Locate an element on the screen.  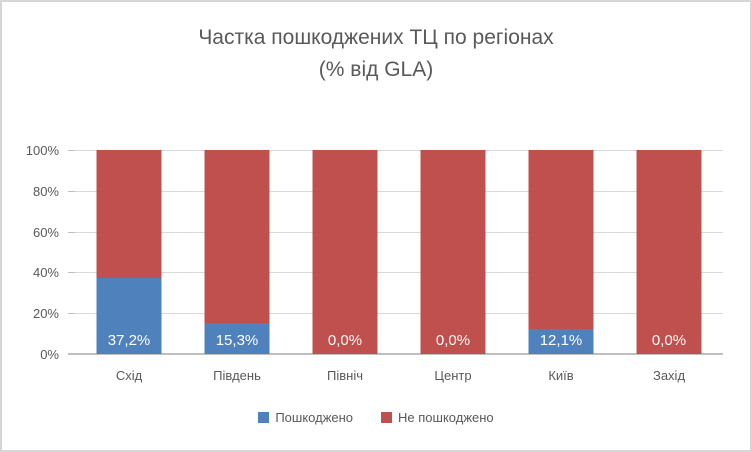
x-axis-label: Центр is located at coordinates (453, 375).